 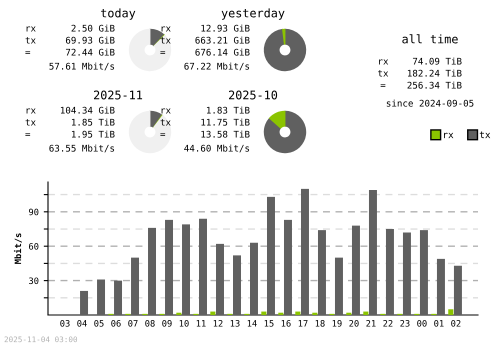 What do you see at coordinates (286, 323) in the screenshot?
I see `x-tick-label: 16` at bounding box center [286, 323].